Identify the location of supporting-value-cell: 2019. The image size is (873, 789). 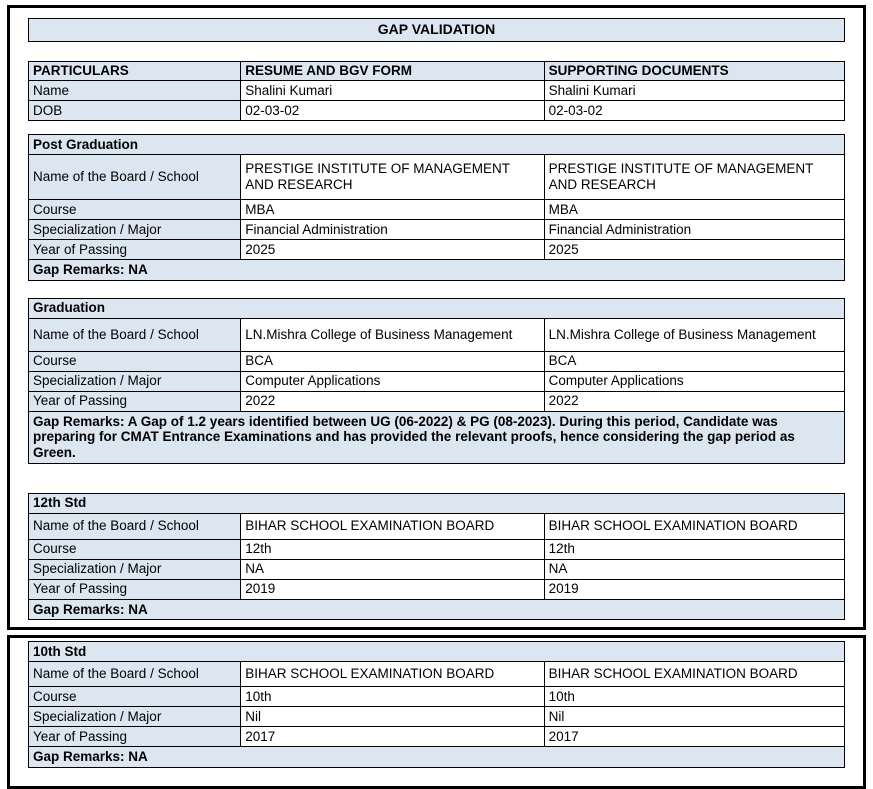
(694, 589).